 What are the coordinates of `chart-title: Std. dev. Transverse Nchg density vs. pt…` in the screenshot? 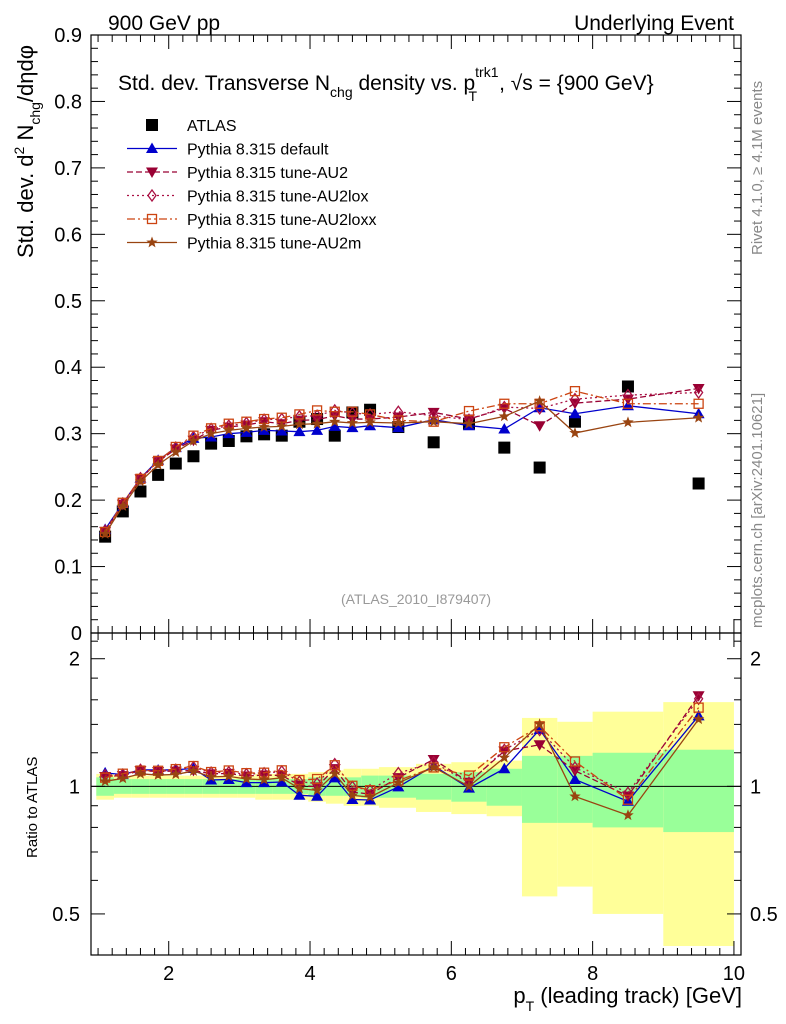 It's located at (386, 84).